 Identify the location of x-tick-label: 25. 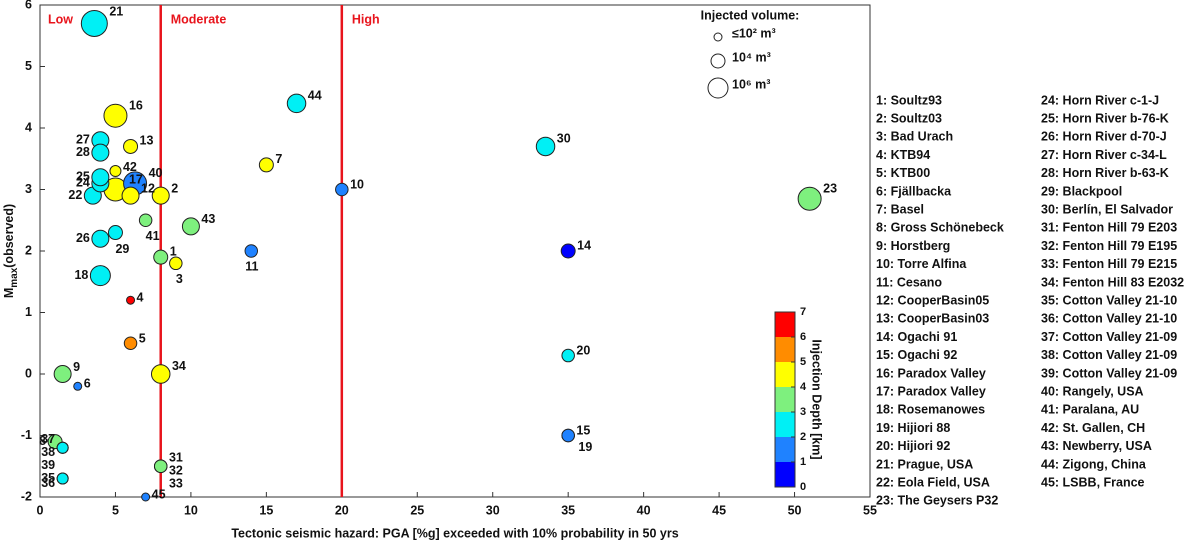
(417, 510).